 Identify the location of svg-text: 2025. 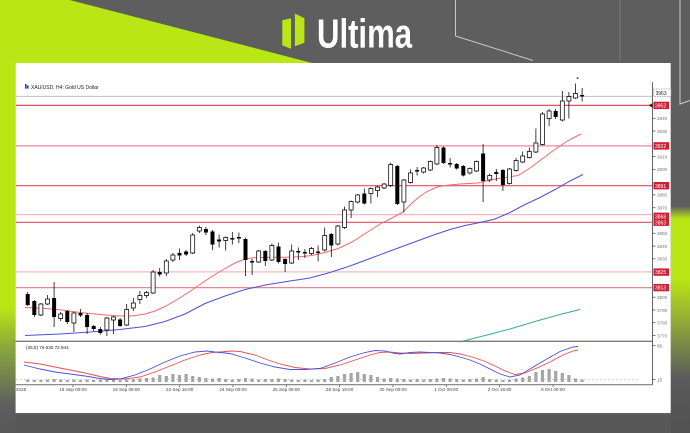
(21, 389).